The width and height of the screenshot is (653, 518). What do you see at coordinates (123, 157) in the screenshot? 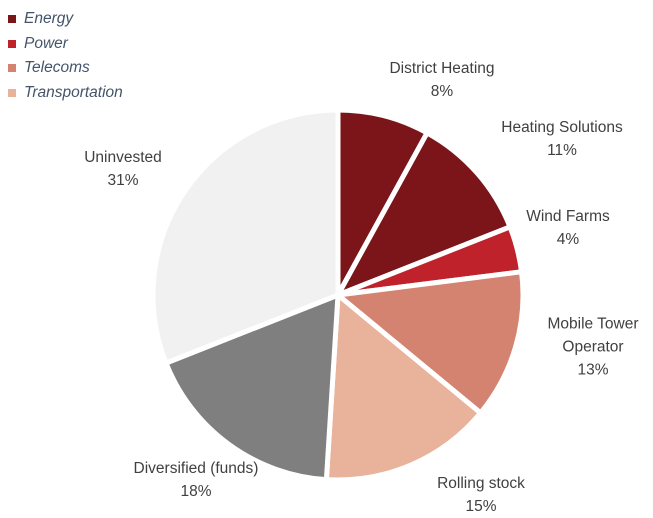
I see `slice-name: Uninvested` at bounding box center [123, 157].